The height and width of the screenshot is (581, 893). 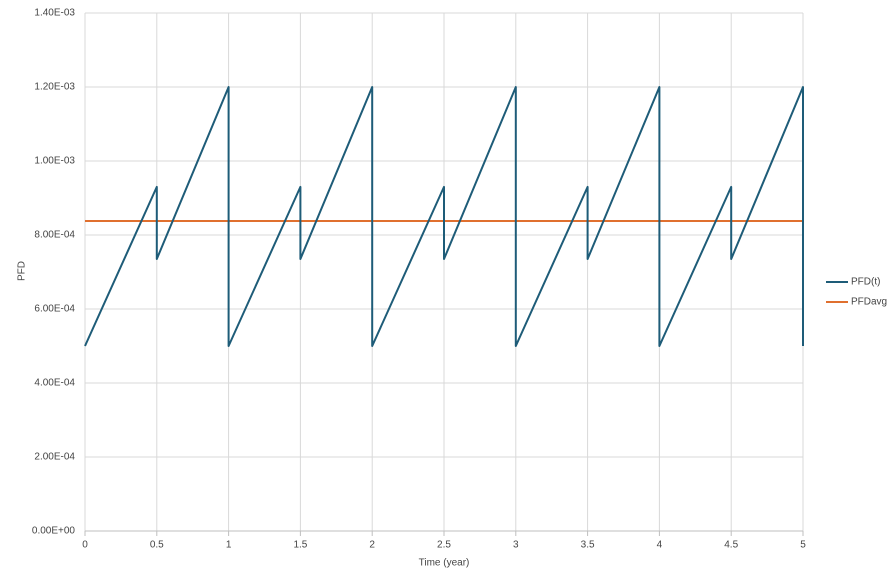 What do you see at coordinates (229, 545) in the screenshot?
I see `x-tick-label: 1` at bounding box center [229, 545].